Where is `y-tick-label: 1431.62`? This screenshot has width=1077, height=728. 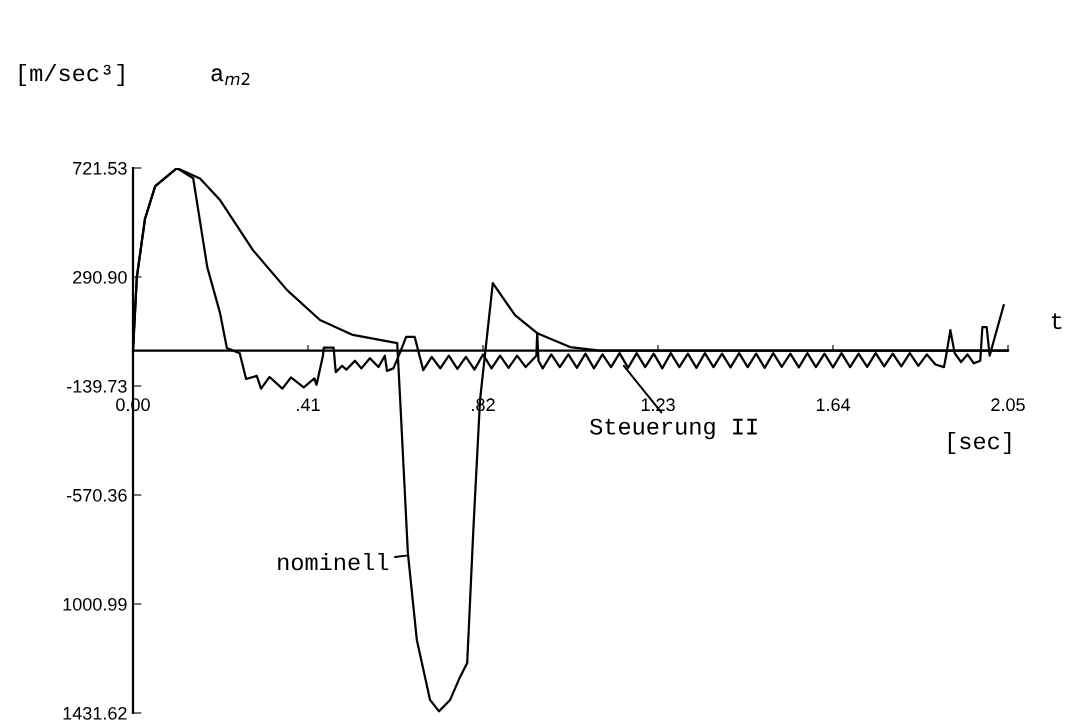 y-tick-label: 1431.62 is located at coordinates (95, 713).